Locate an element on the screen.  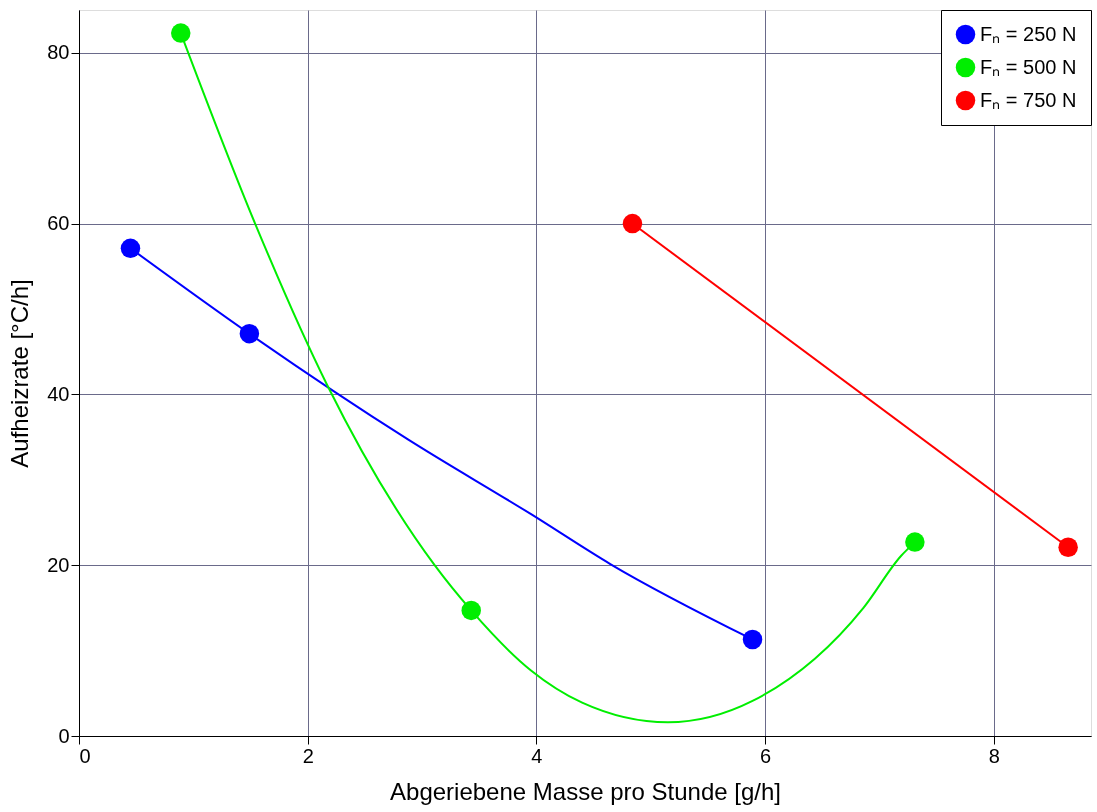
x-axis-title: Abgeriebene Masse pro Stunde [g/h] is located at coordinates (585, 791).